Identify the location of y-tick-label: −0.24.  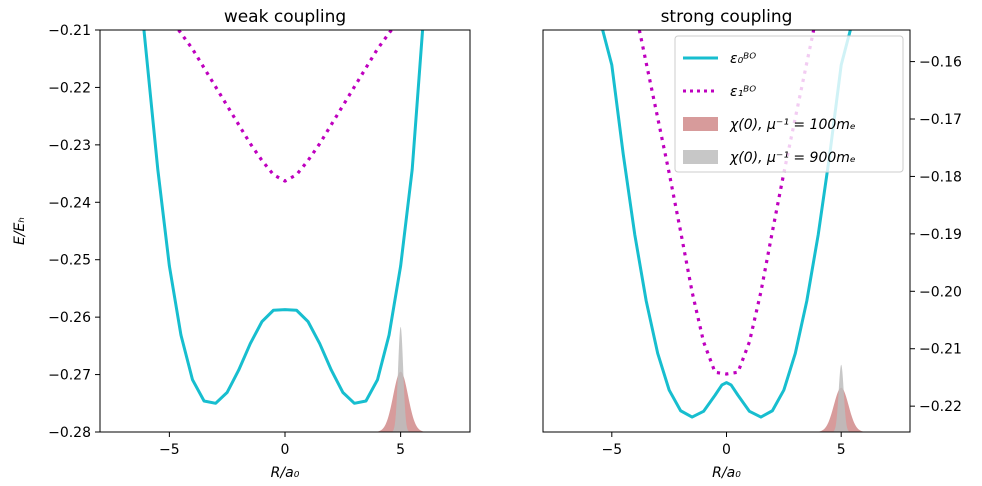
(69, 203).